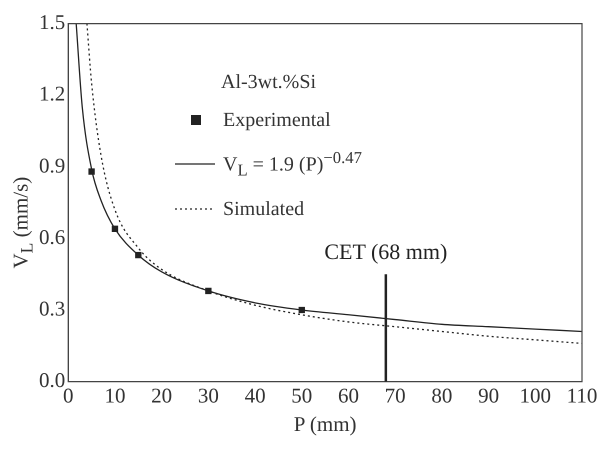 The image size is (614, 456). What do you see at coordinates (325, 424) in the screenshot?
I see `x-axis-title: P (mm)` at bounding box center [325, 424].